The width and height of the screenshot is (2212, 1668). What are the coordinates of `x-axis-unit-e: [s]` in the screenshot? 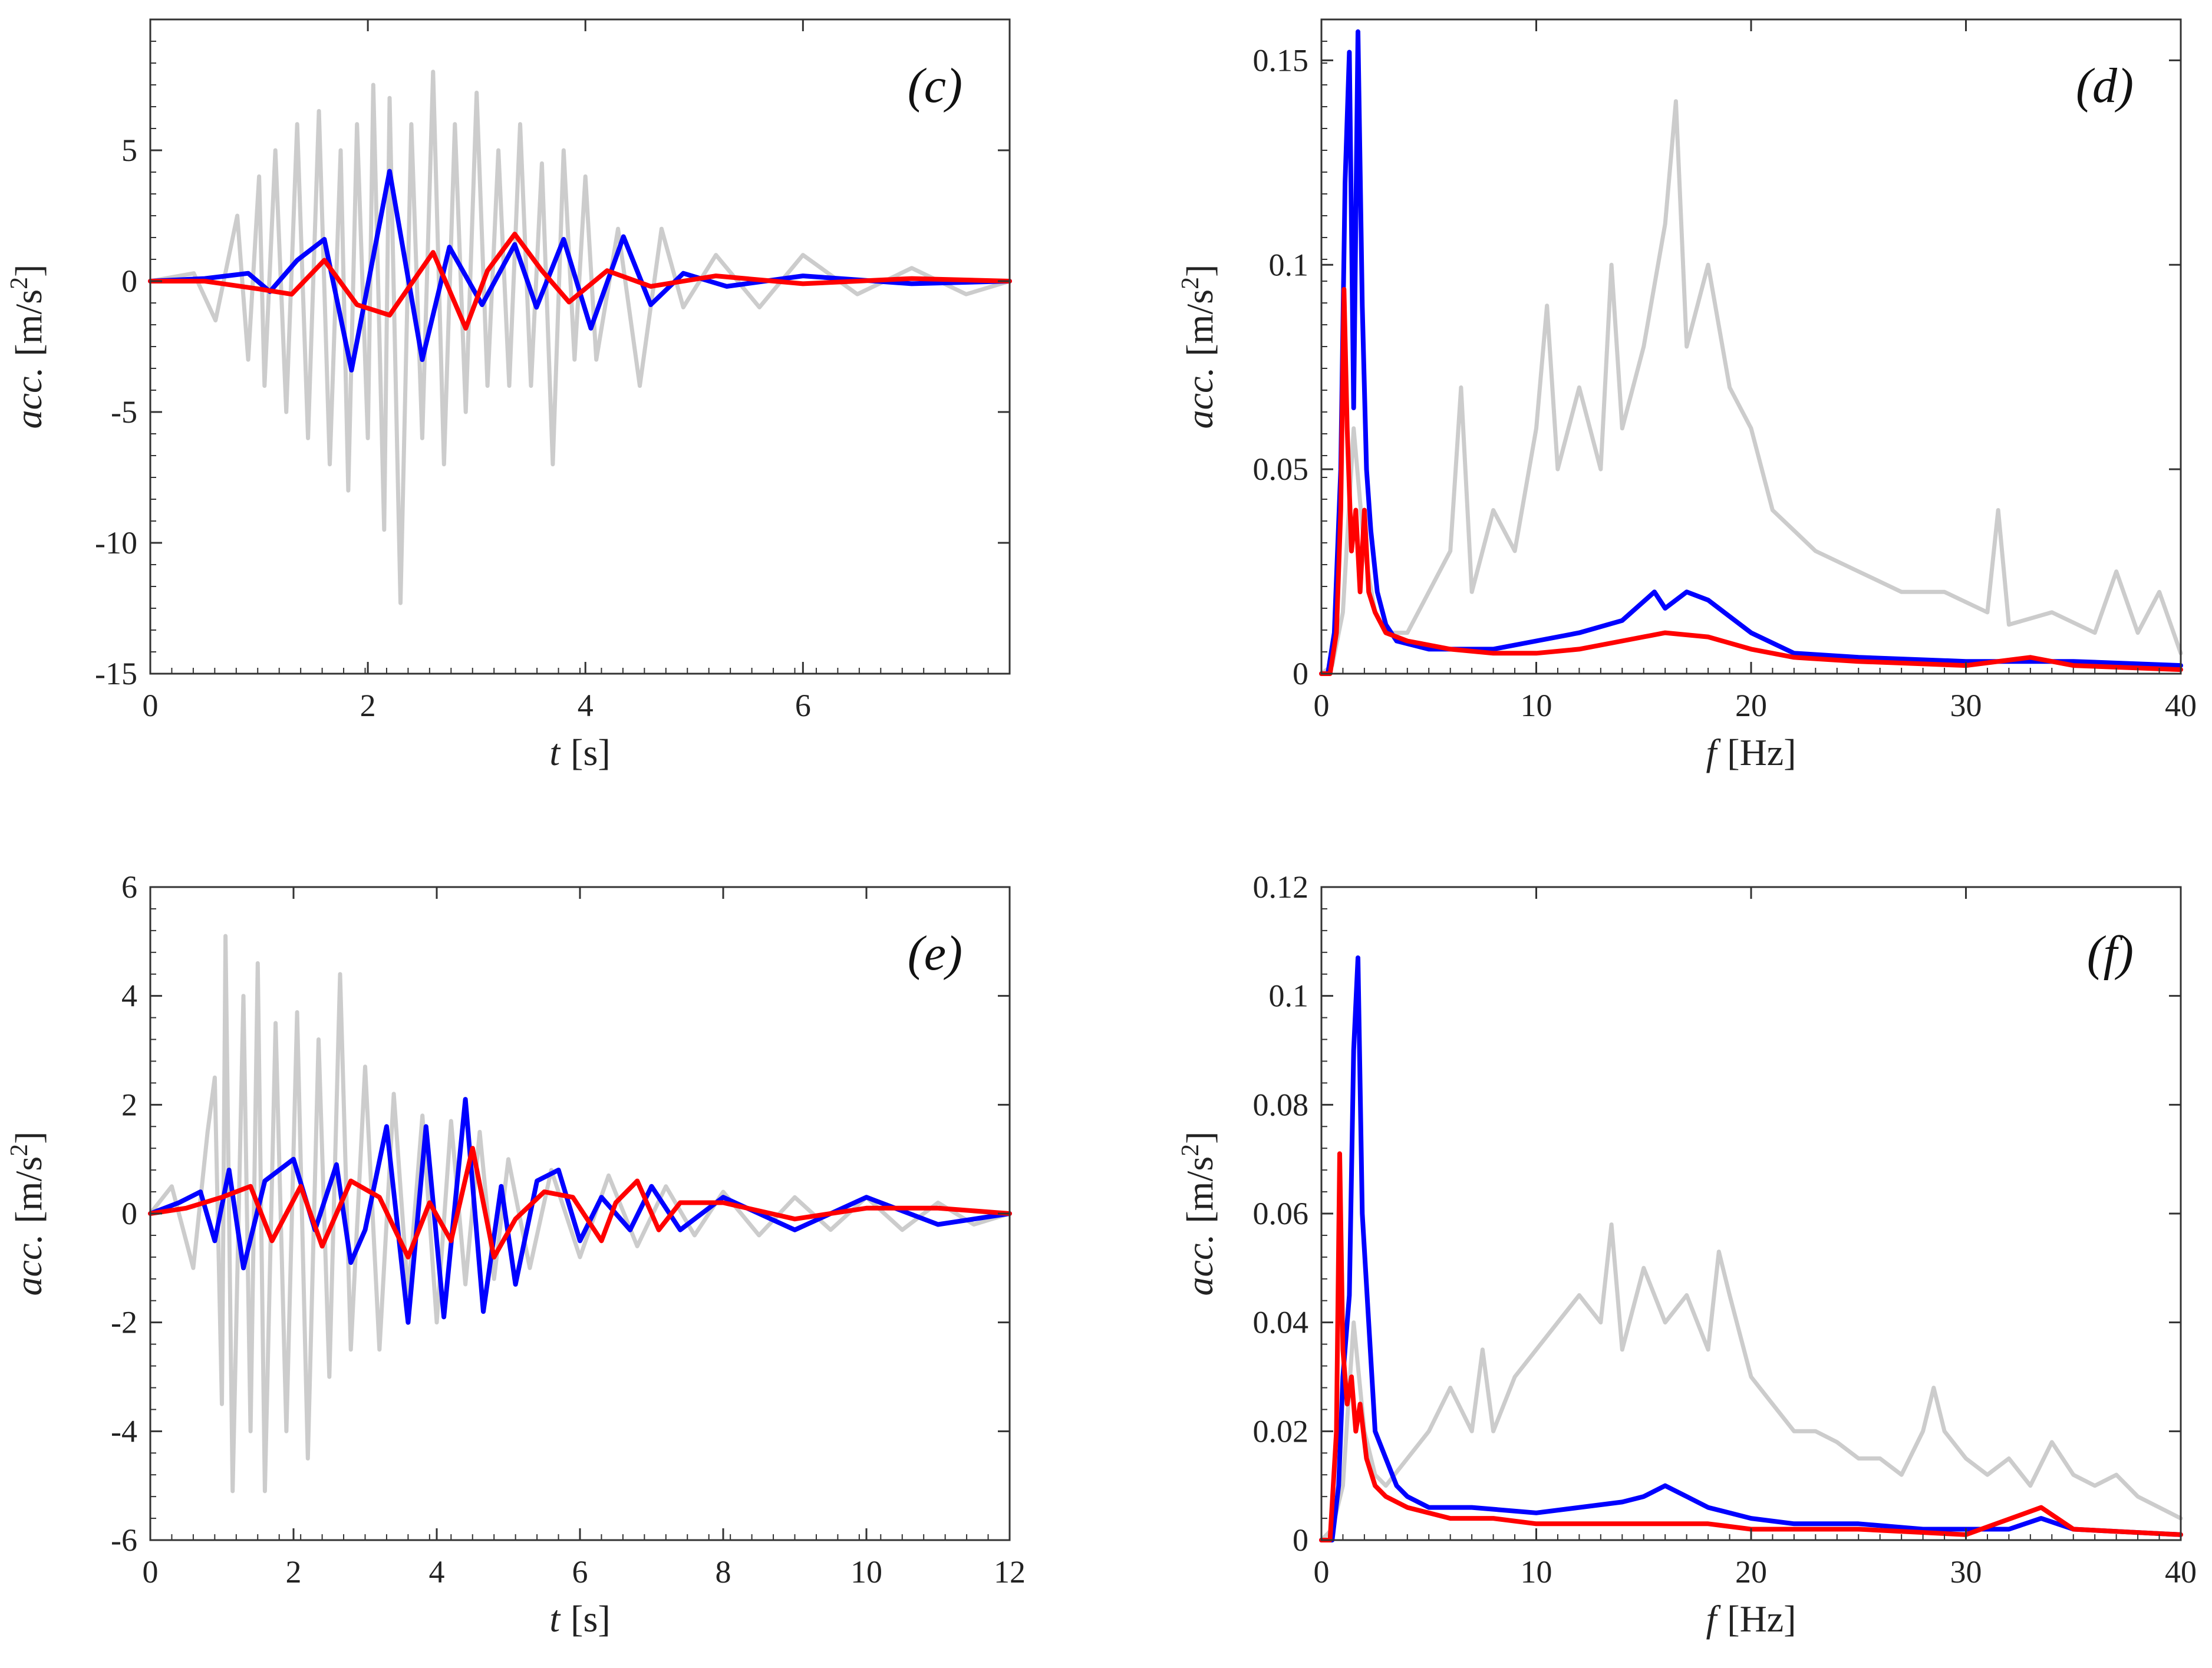 It's located at (591, 1619).